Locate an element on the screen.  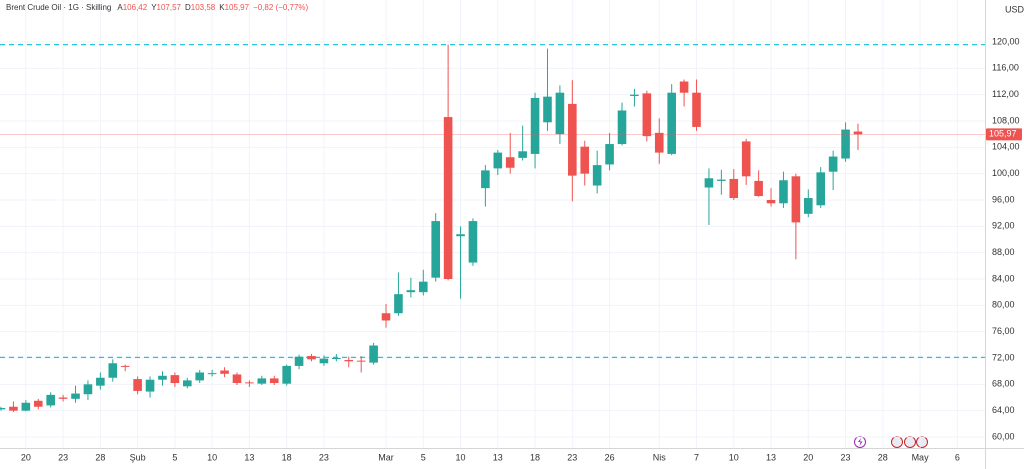
y-tick-label: 104,00 is located at coordinates (1006, 147).